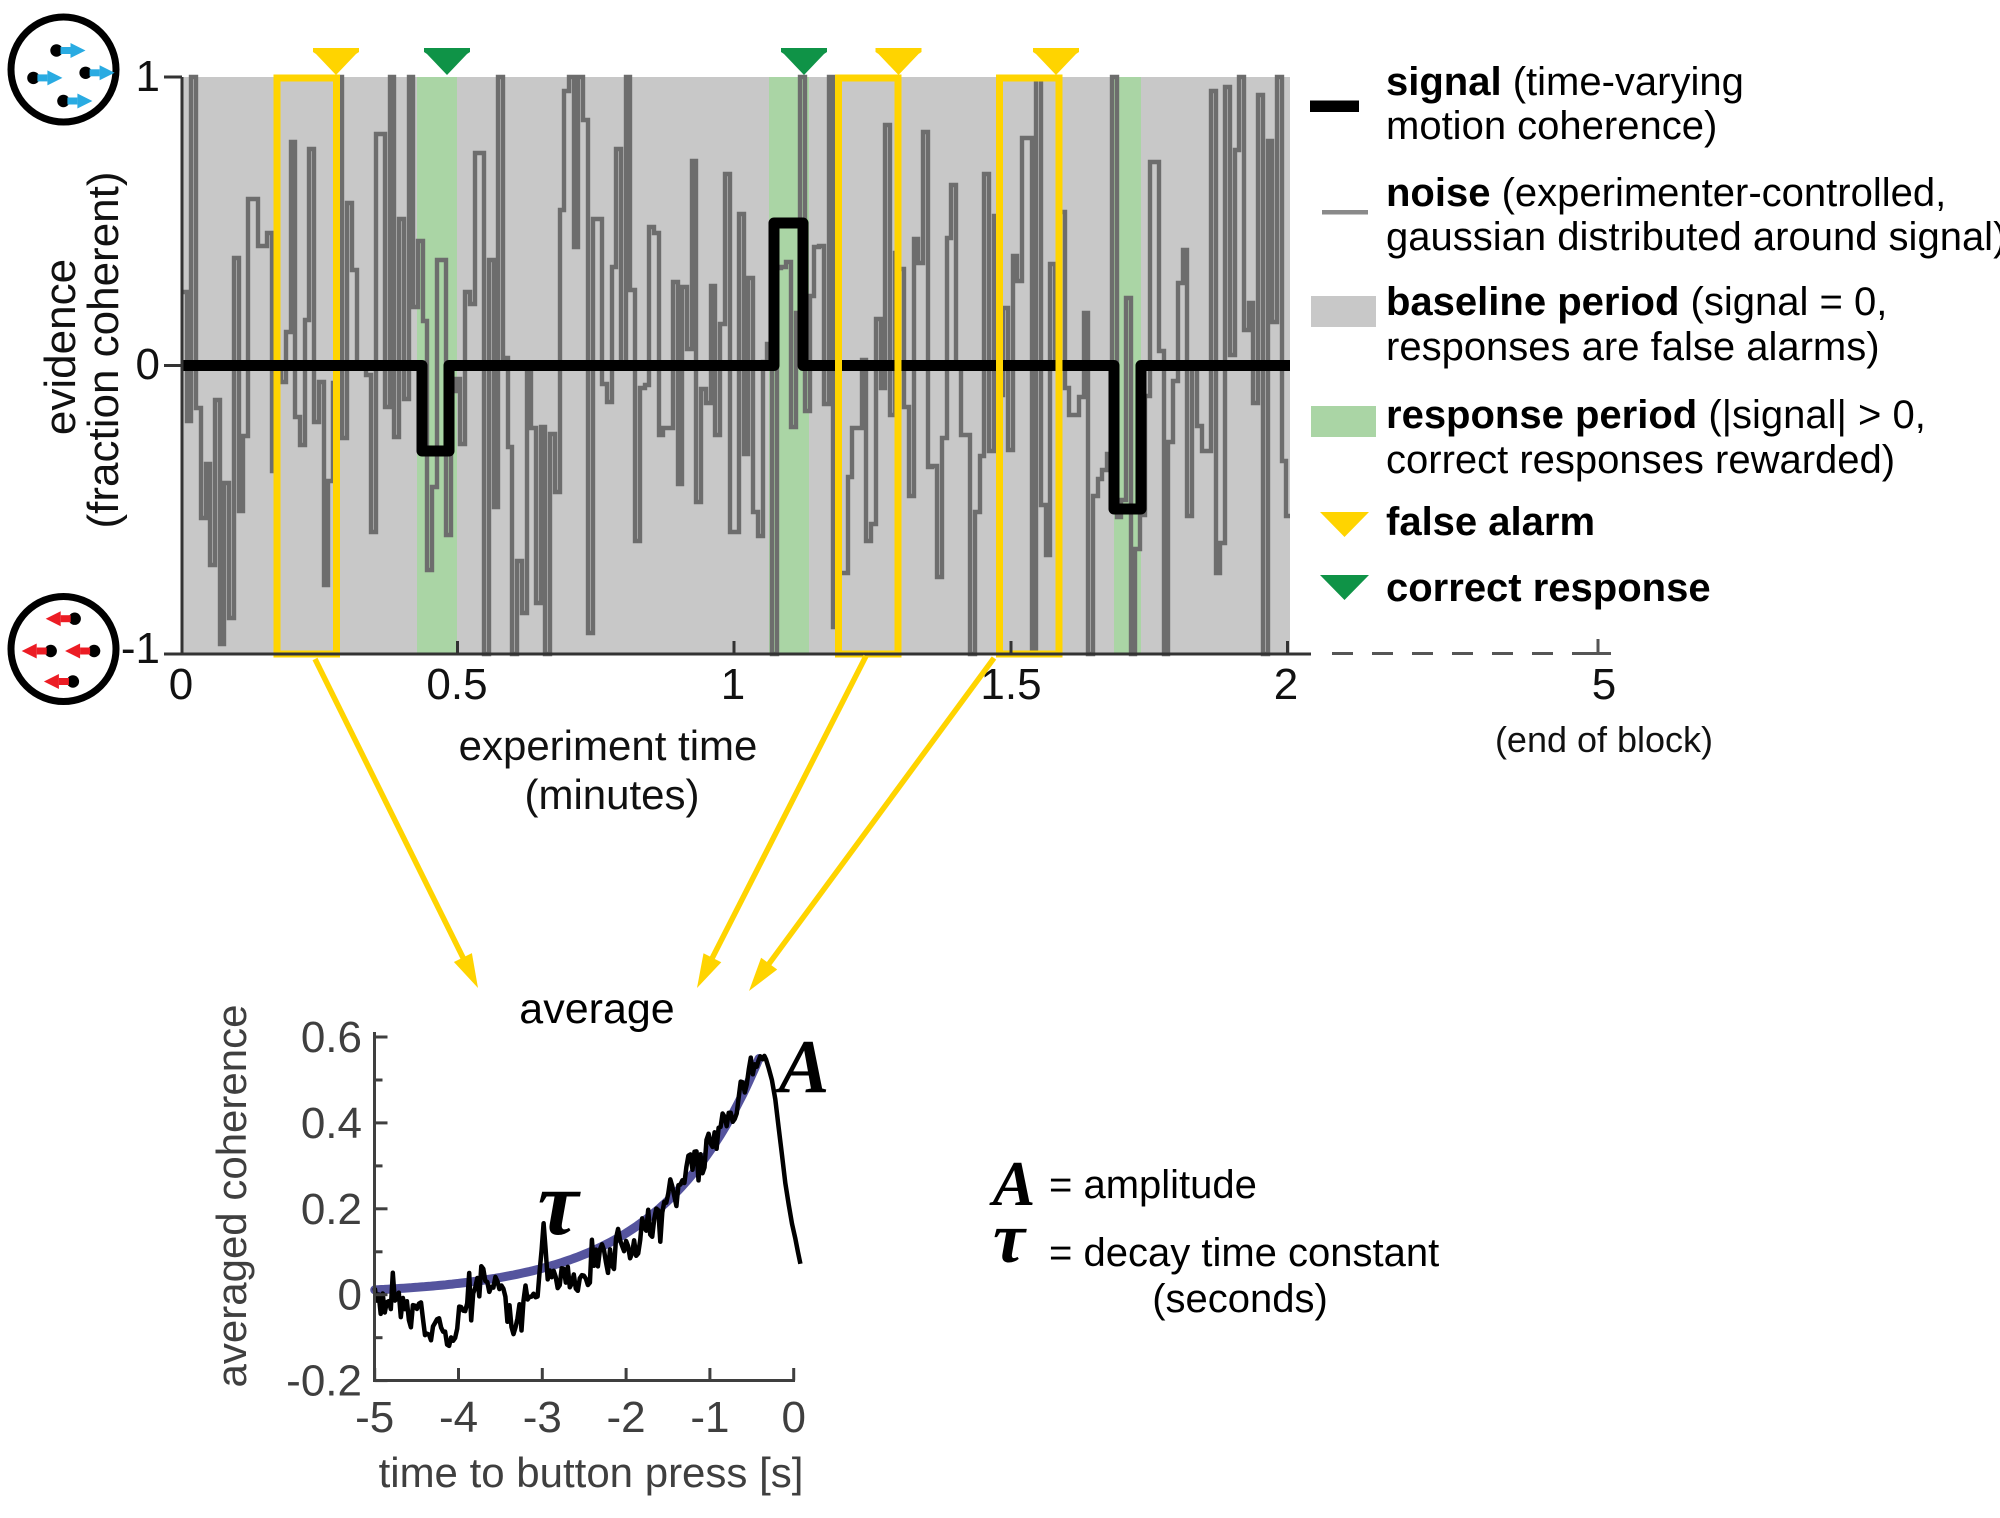 The image size is (2000, 1518). I want to click on svg-text: -2, so click(626, 1417).